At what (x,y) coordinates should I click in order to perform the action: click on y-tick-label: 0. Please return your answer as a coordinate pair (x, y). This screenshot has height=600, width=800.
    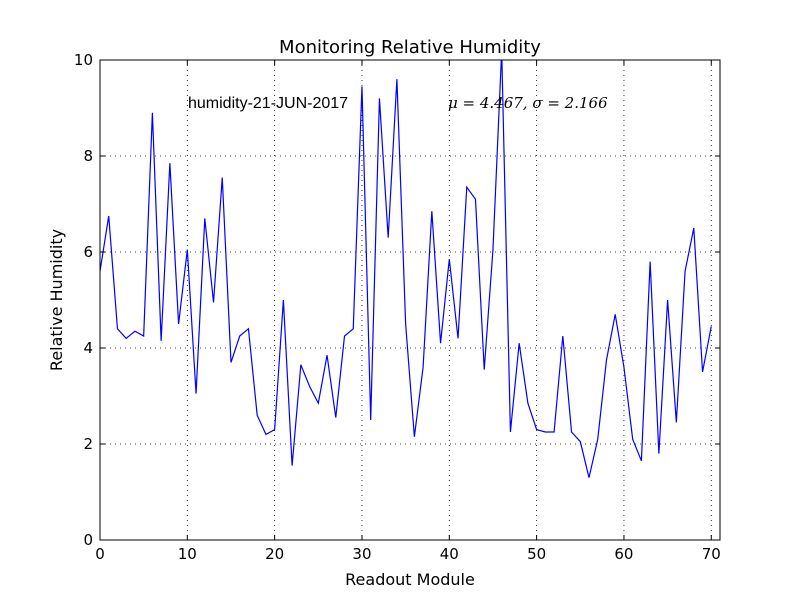
    Looking at the image, I should click on (88, 540).